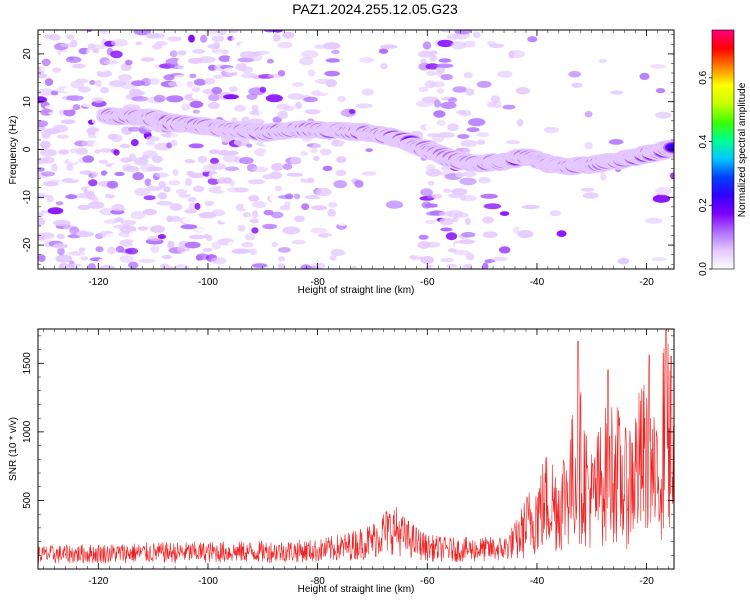 Image resolution: width=750 pixels, height=600 pixels. Describe the element at coordinates (356, 589) in the screenshot. I see `snr-x-axis-label: Height of straight line (km)` at that location.